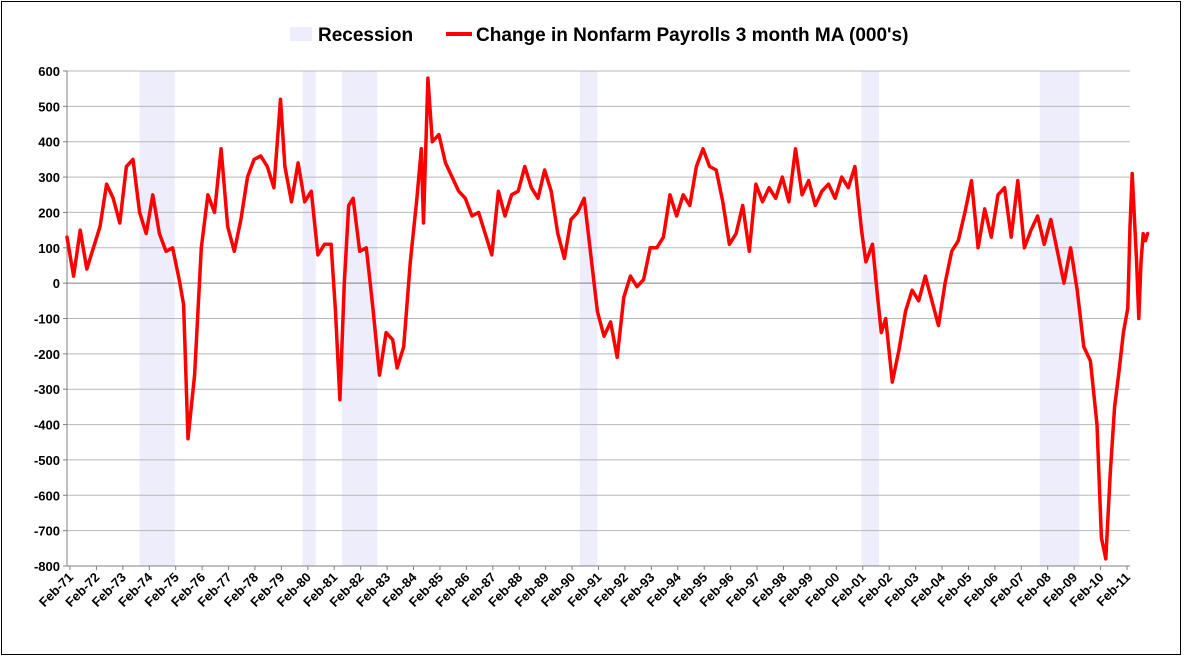 This screenshot has height=658, width=1184. What do you see at coordinates (47, 425) in the screenshot?
I see `y-tick-label: -400` at bounding box center [47, 425].